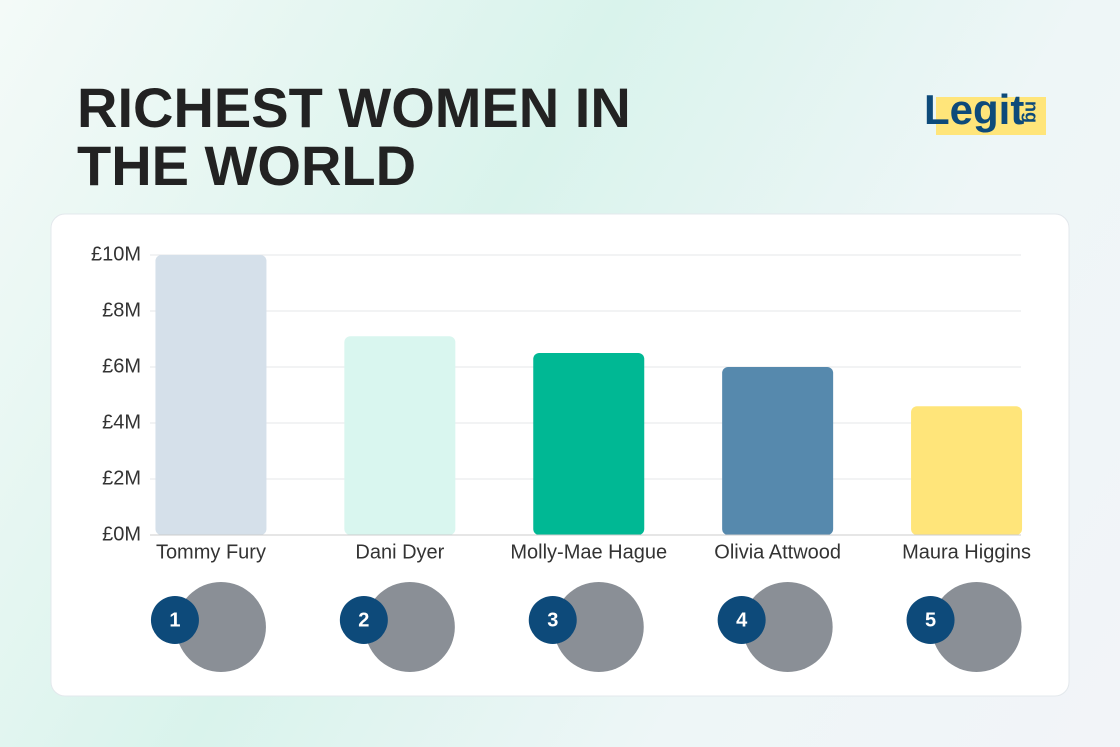 This screenshot has width=1120, height=747. Describe the element at coordinates (116, 254) in the screenshot. I see `y-tick-label: £10M` at that location.